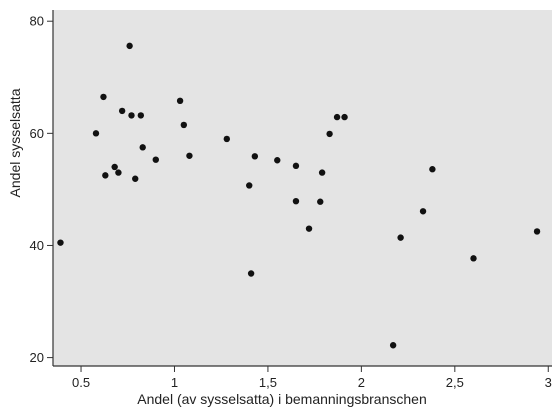 Image resolution: width=555 pixels, height=410 pixels. Describe the element at coordinates (174, 382) in the screenshot. I see `x-tick-label: 1` at that location.